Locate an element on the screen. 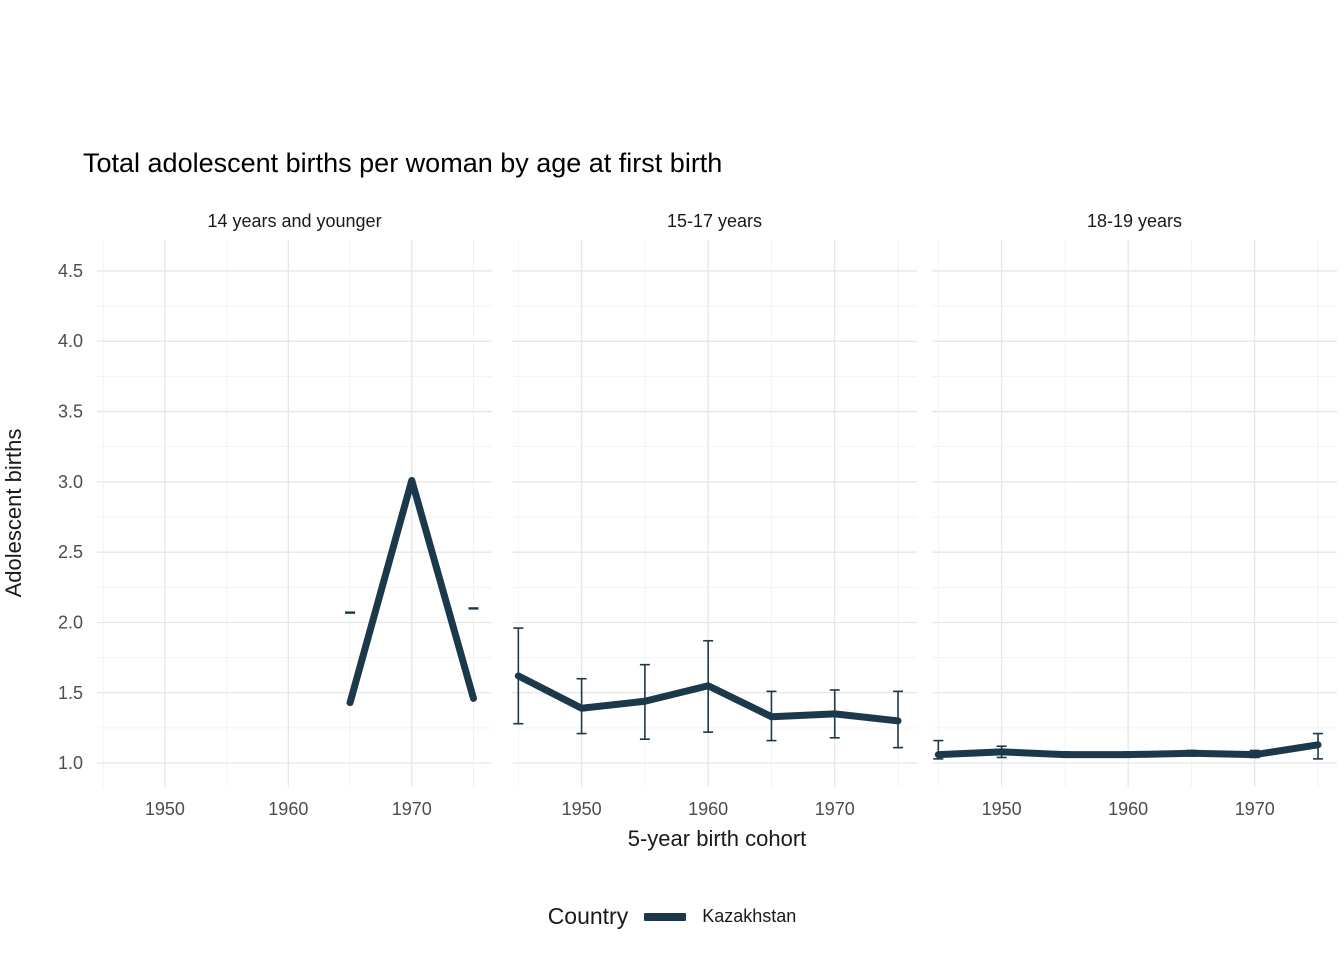 The image size is (1344, 960). y-tick-label: 2.5 is located at coordinates (70, 552).